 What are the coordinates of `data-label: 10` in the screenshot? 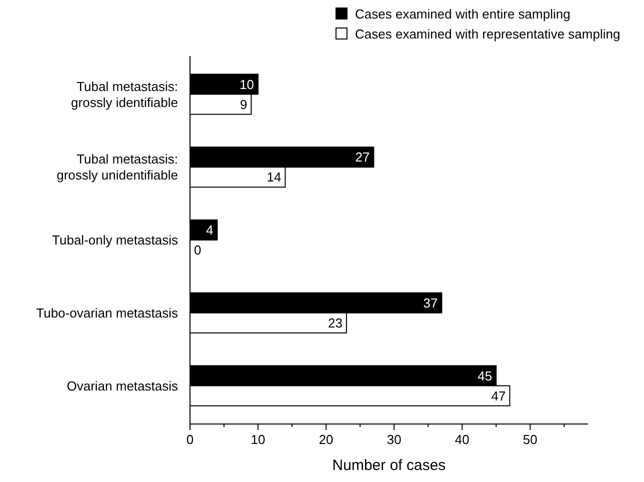 It's located at (247, 84).